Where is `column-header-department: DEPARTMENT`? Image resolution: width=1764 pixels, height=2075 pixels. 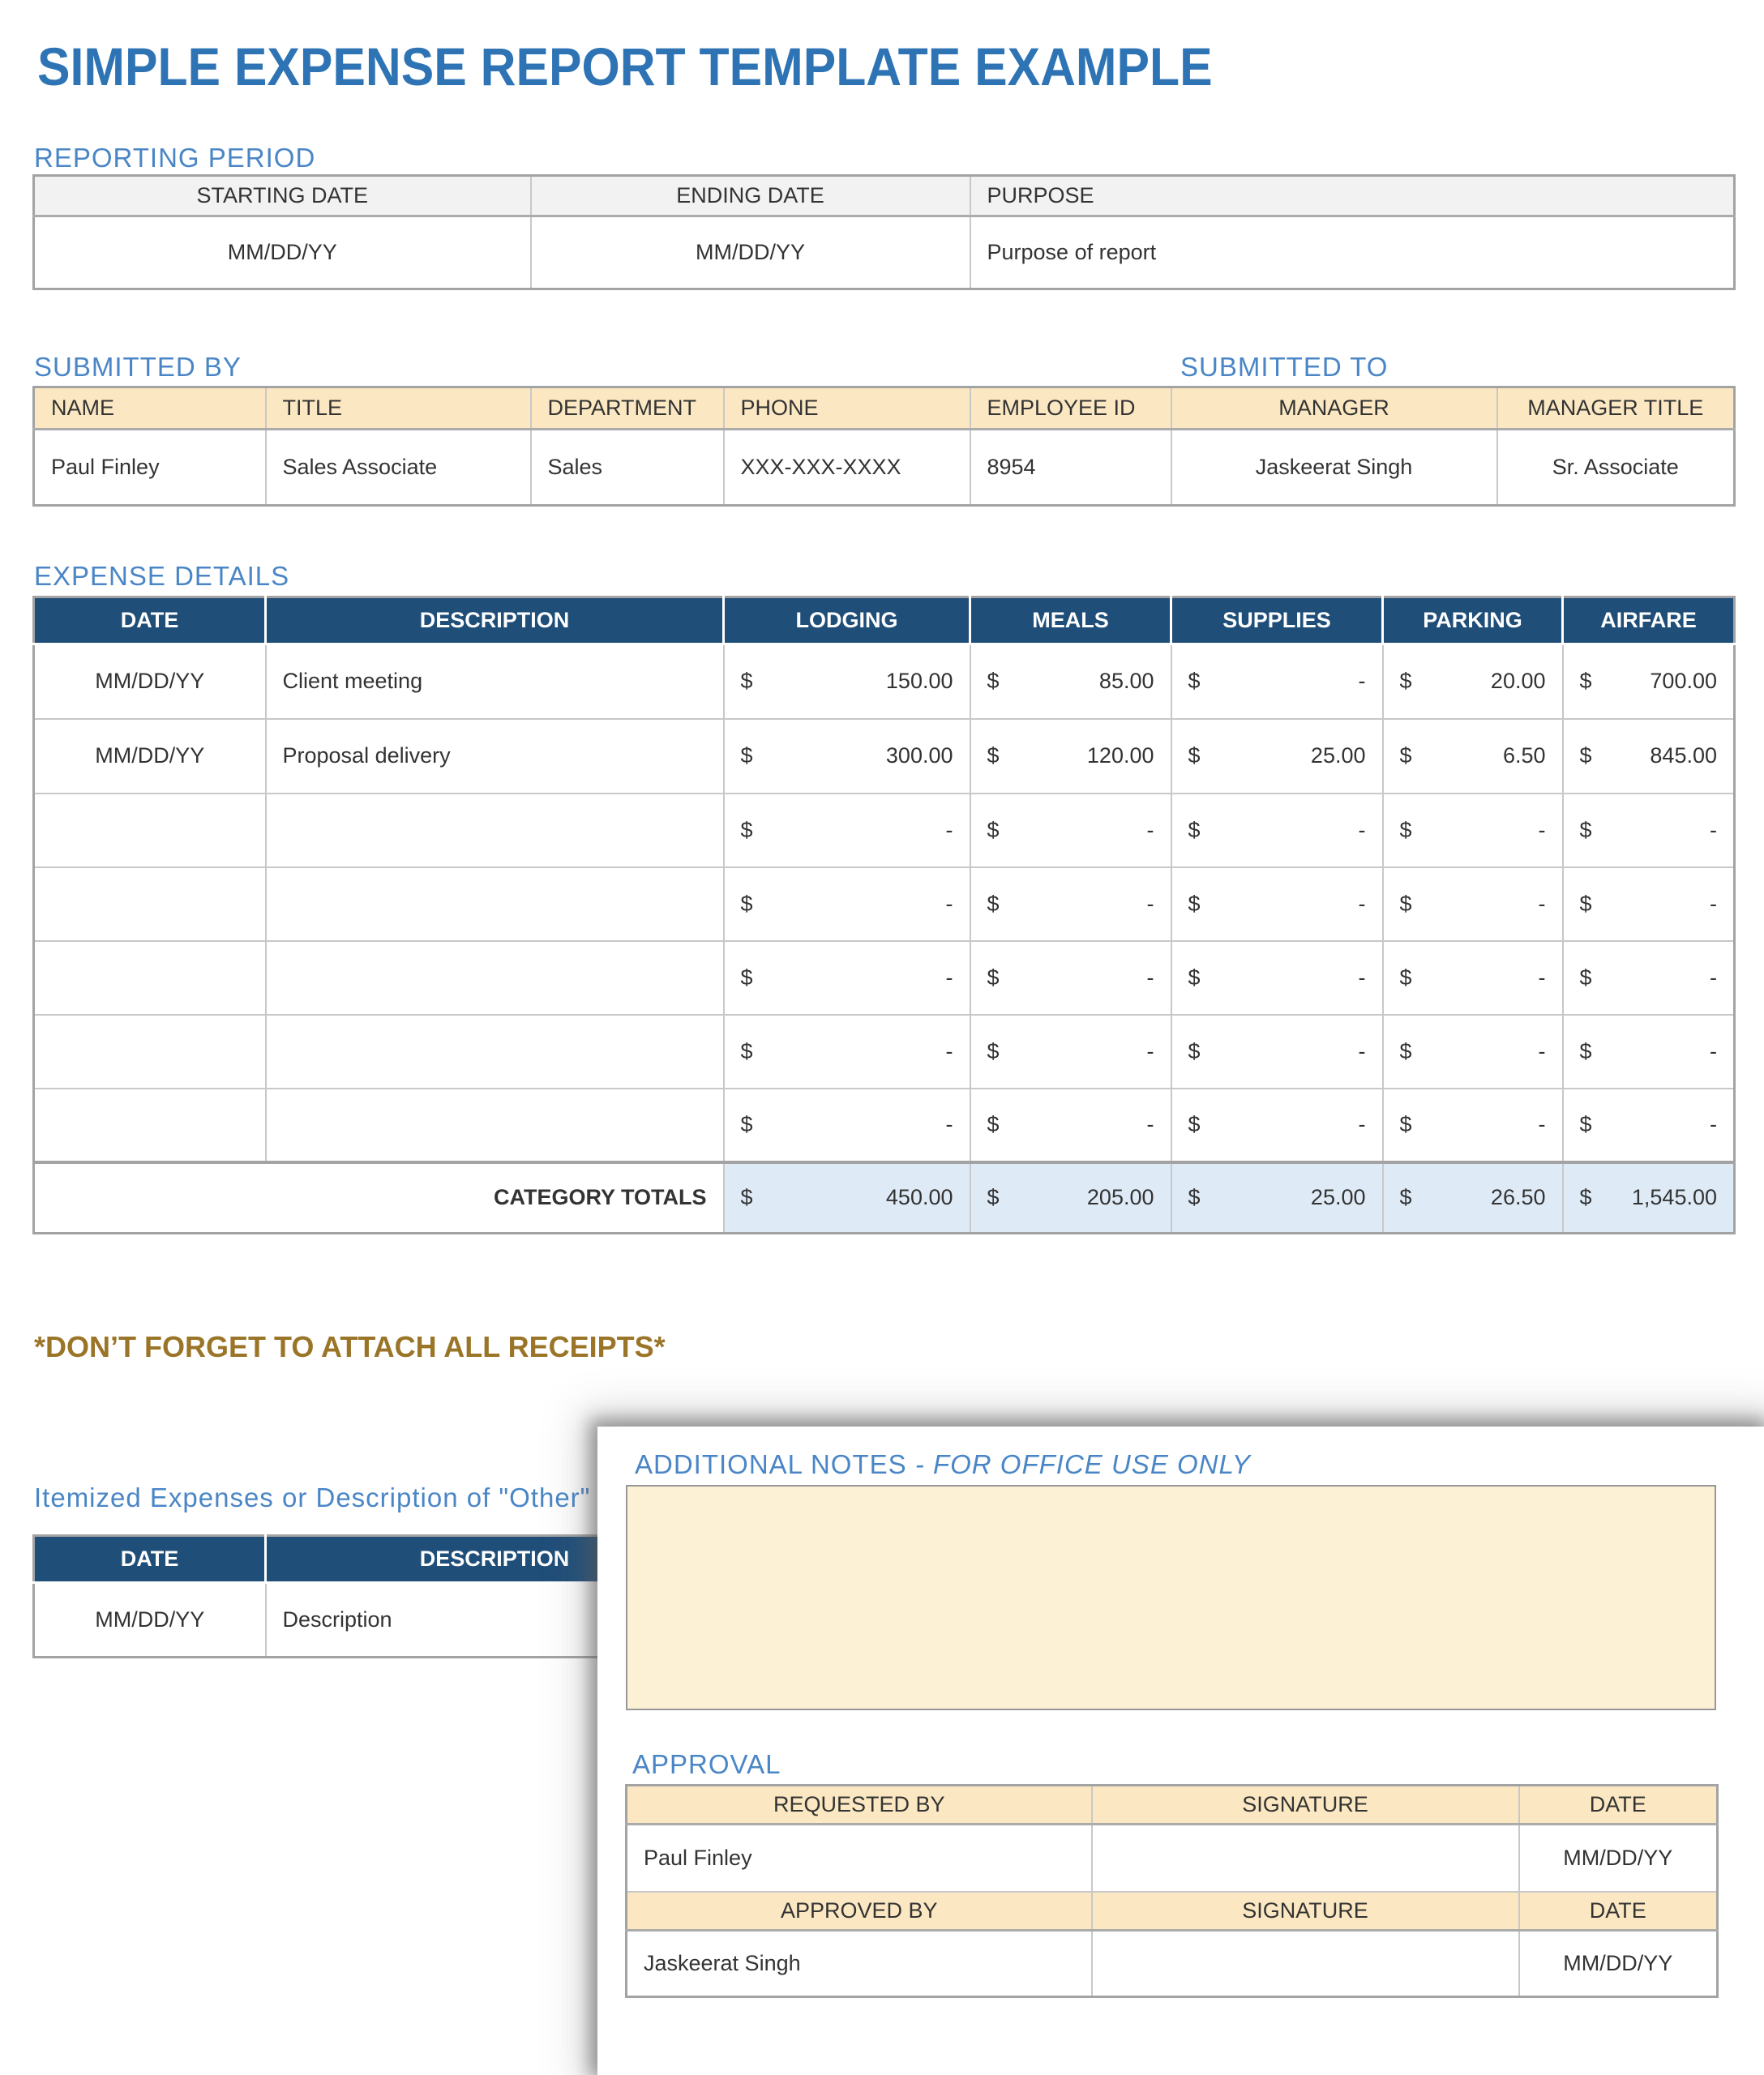
column-header-department: DEPARTMENT is located at coordinates (627, 408).